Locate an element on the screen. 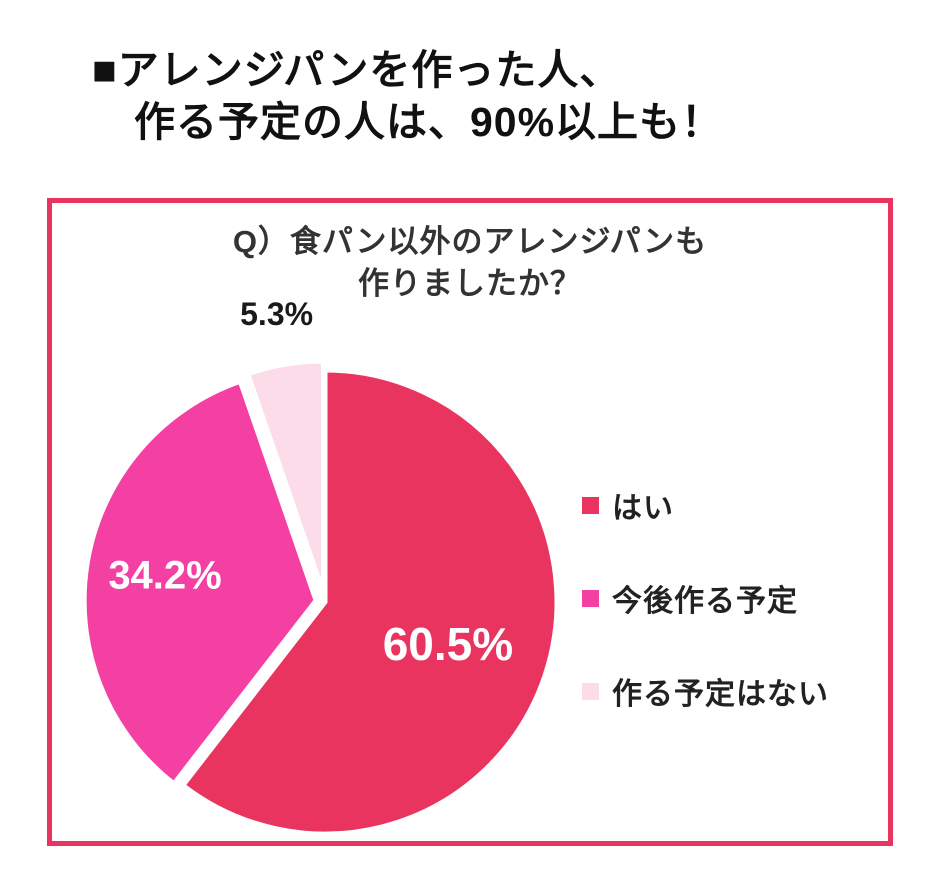  pie-value-label-1: 34.2% is located at coordinates (164, 576).